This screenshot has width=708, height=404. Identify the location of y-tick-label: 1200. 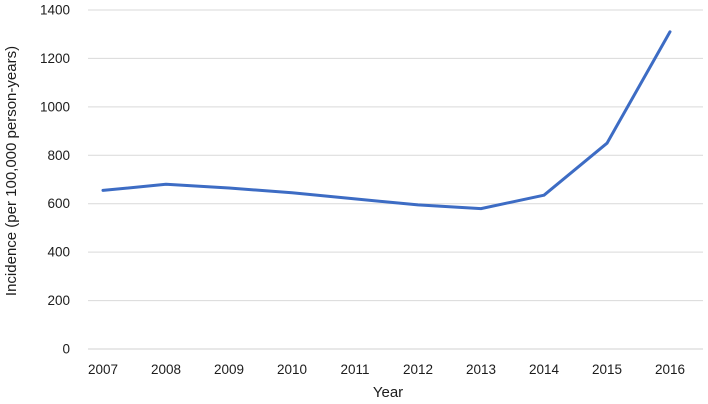
(55, 58).